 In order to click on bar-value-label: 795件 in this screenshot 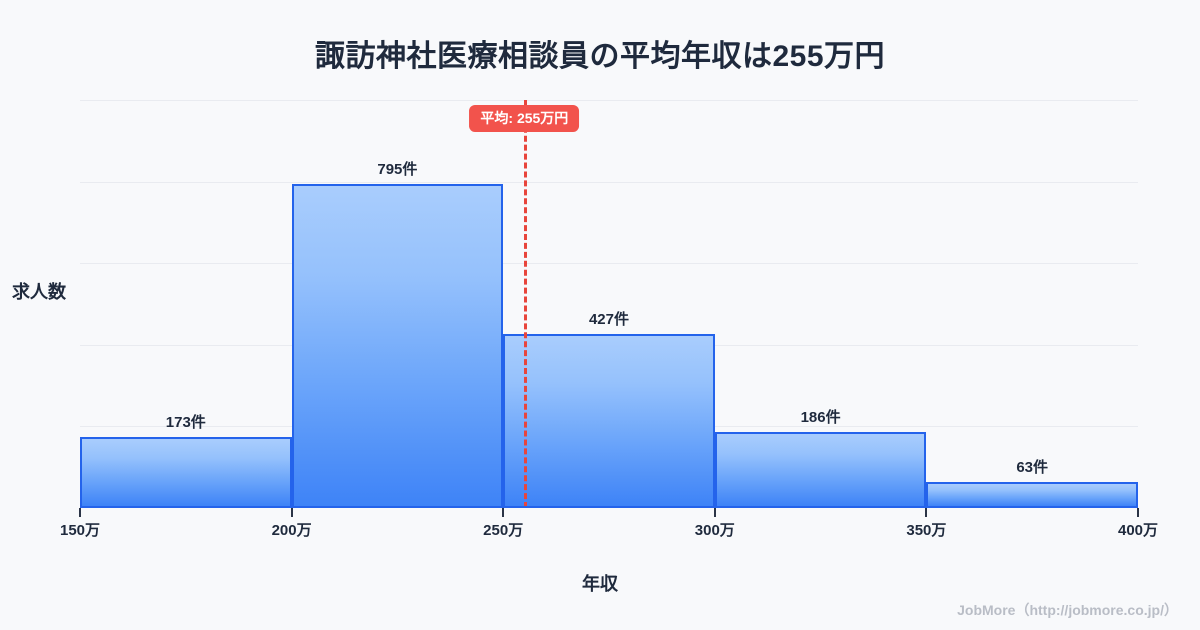, I will do `click(397, 169)`.